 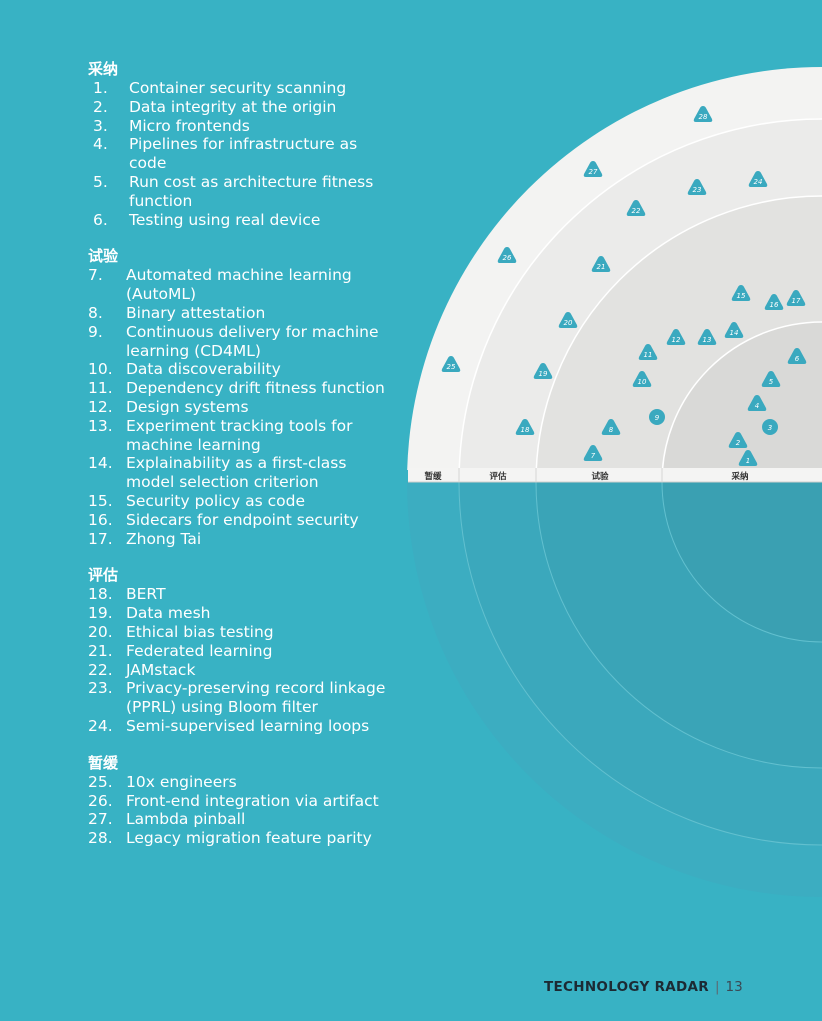 I want to click on item-text: Data mesh, so click(x=168, y=613).